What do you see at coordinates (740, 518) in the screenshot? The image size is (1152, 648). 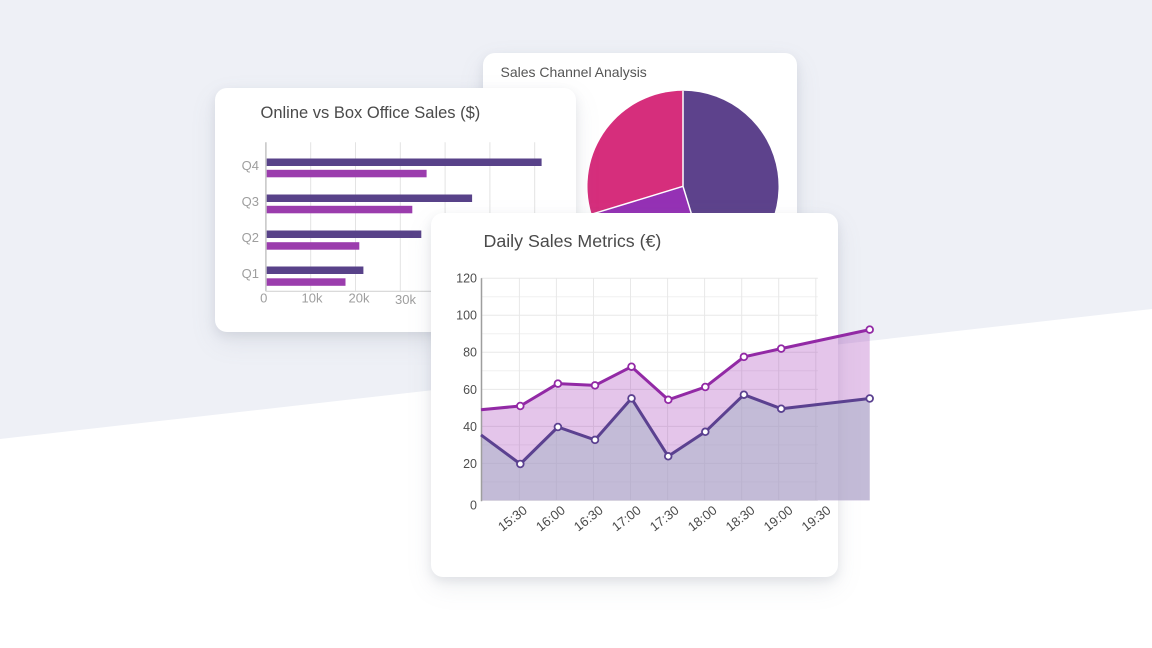 I see `svg-text: 18:30` at bounding box center [740, 518].